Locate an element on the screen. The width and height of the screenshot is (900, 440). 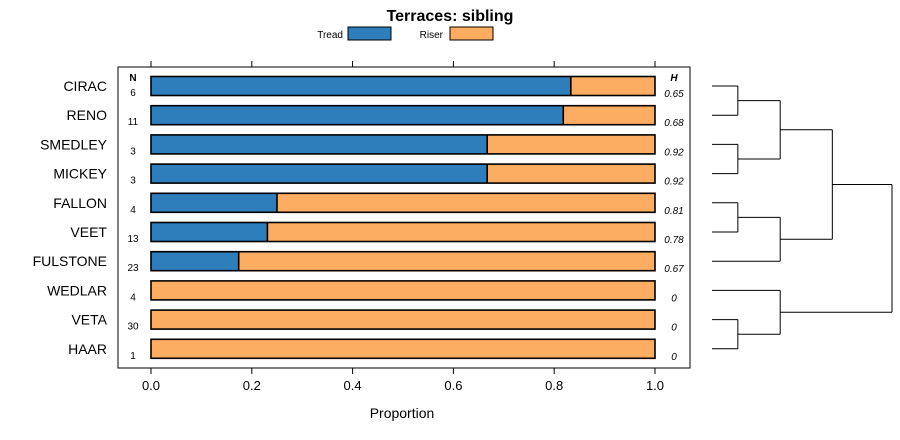
h-value-wedlar: 0 is located at coordinates (674, 298).